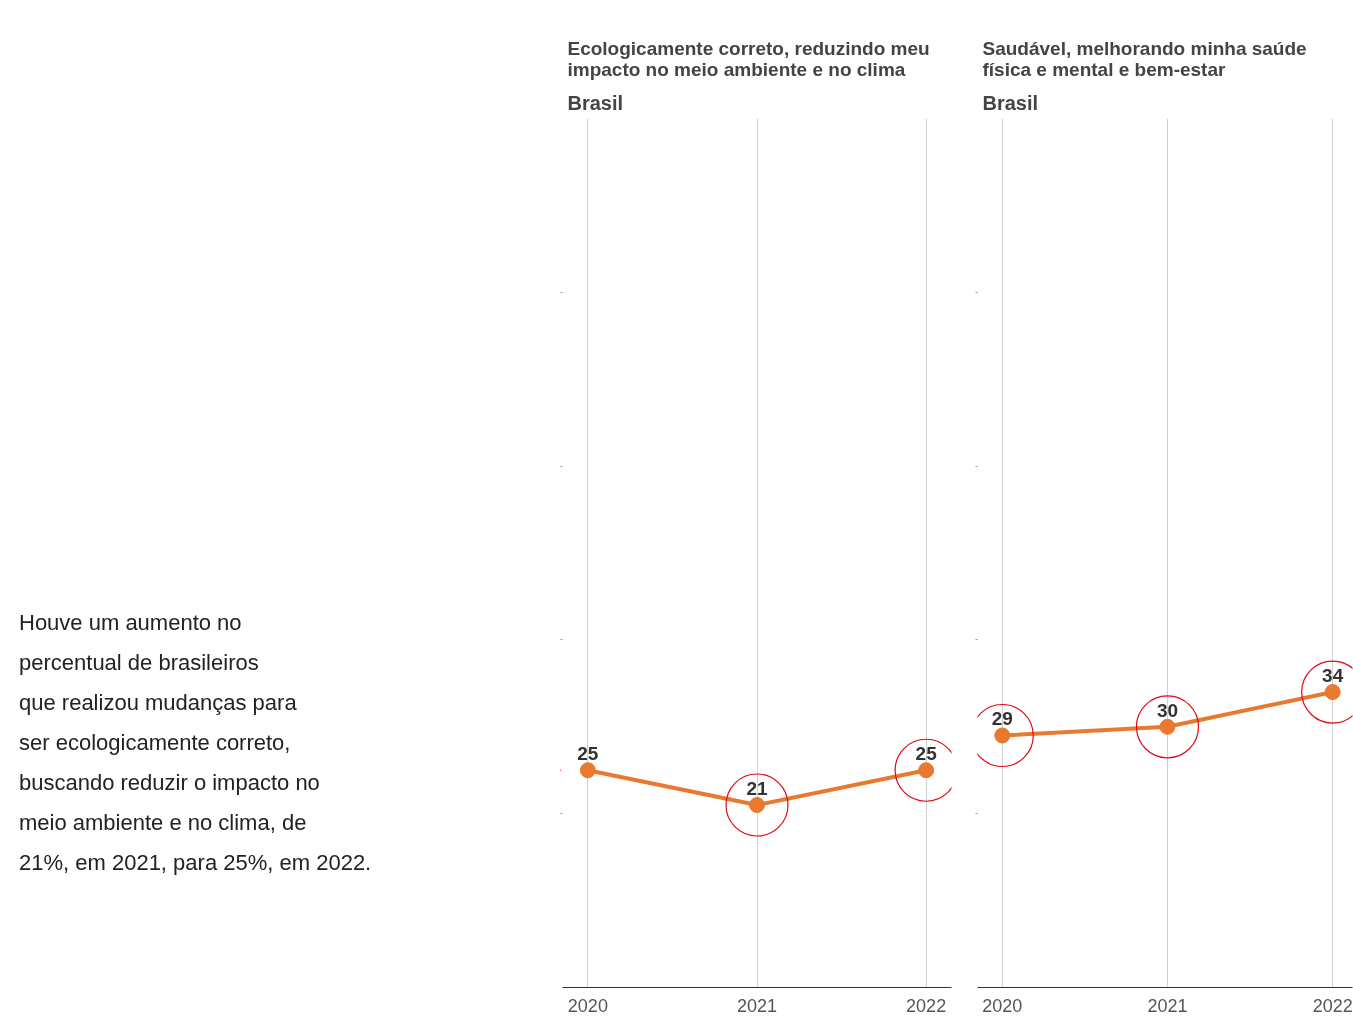  What do you see at coordinates (1144, 58) in the screenshot?
I see `chart-title: Saudável, melhorando minha saúde física e mental e bem-estar` at bounding box center [1144, 58].